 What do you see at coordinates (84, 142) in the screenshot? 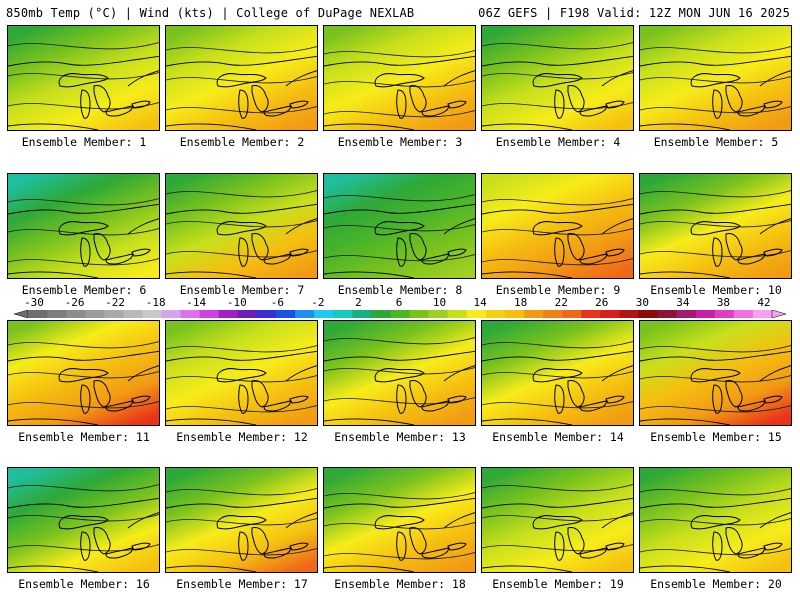
I see `ensemble-member-label: Ensemble Member: 1` at bounding box center [84, 142].